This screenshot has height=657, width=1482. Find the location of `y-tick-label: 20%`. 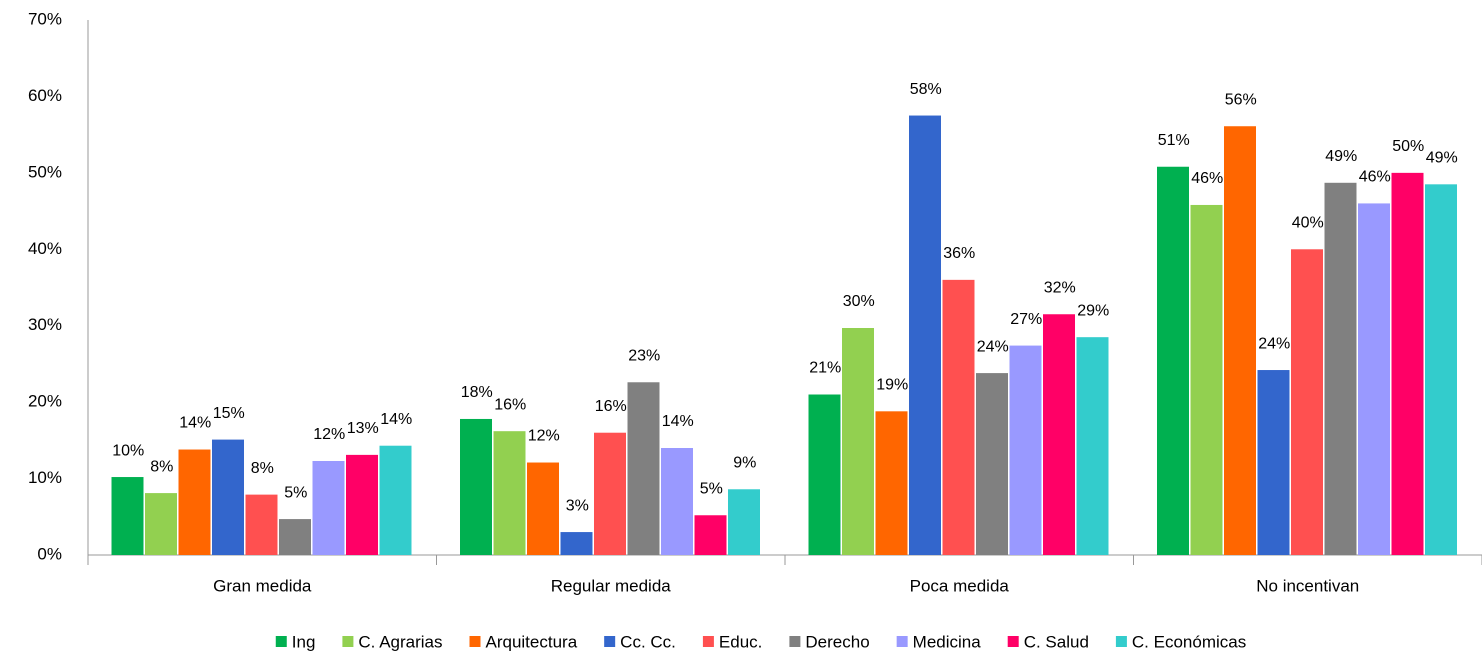

y-tick-label: 20% is located at coordinates (45, 401).